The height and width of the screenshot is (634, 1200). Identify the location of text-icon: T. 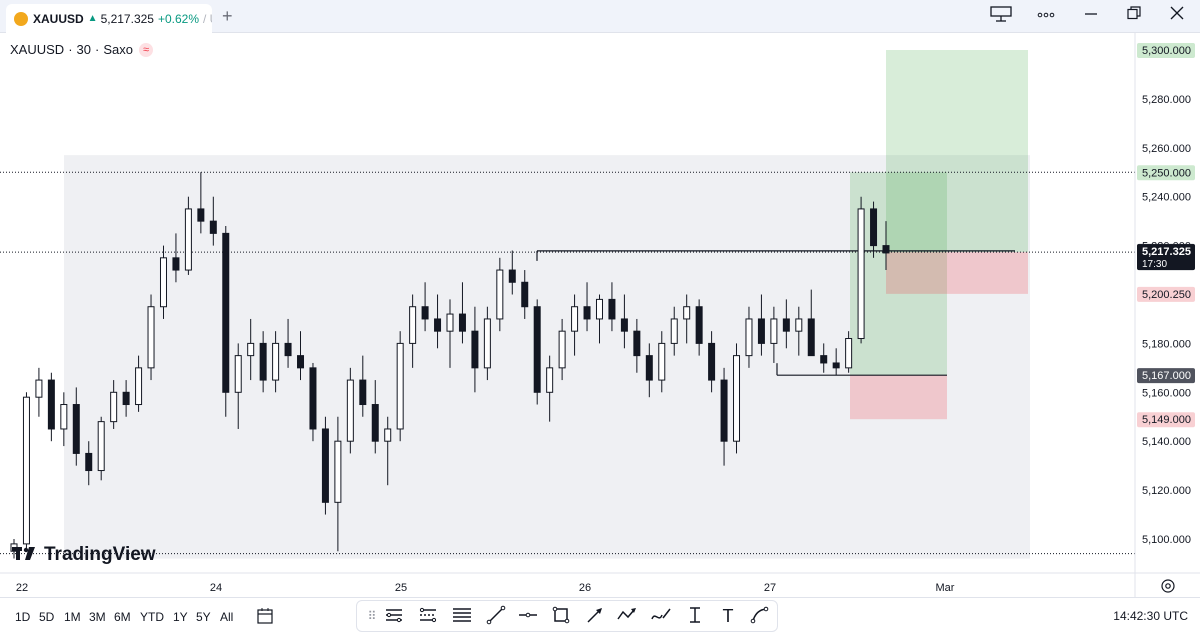
(728, 616).